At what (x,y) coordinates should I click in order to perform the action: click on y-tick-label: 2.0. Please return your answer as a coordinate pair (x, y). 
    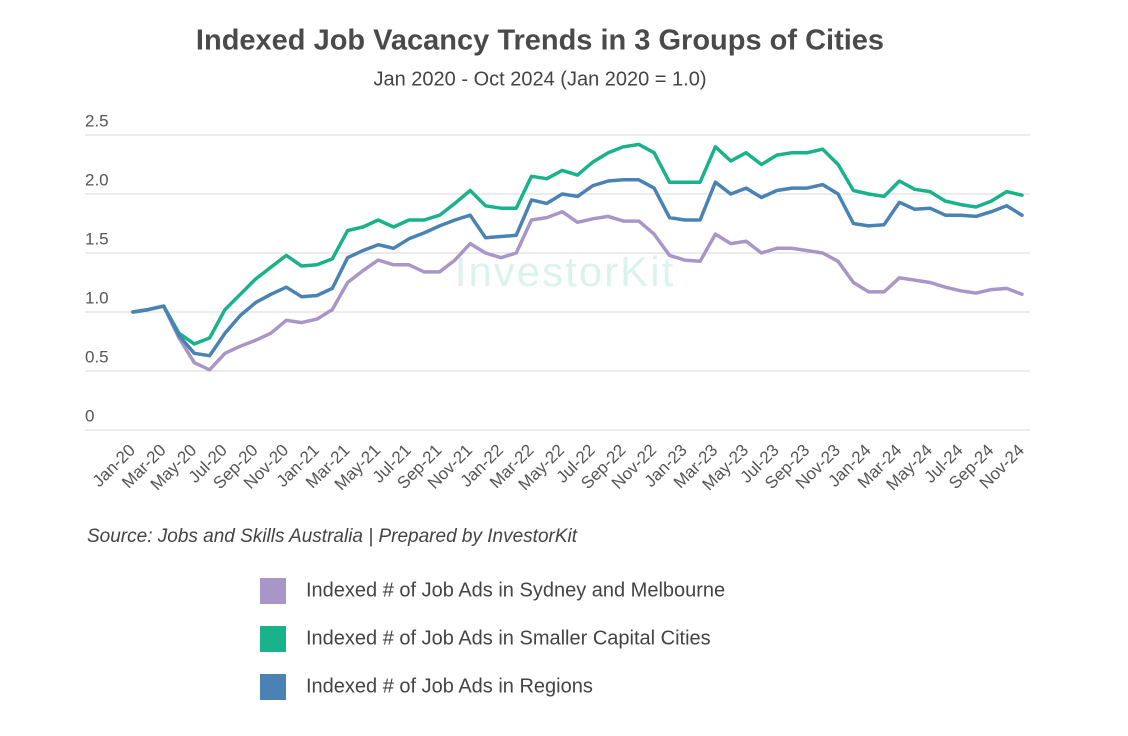
    Looking at the image, I should click on (97, 179).